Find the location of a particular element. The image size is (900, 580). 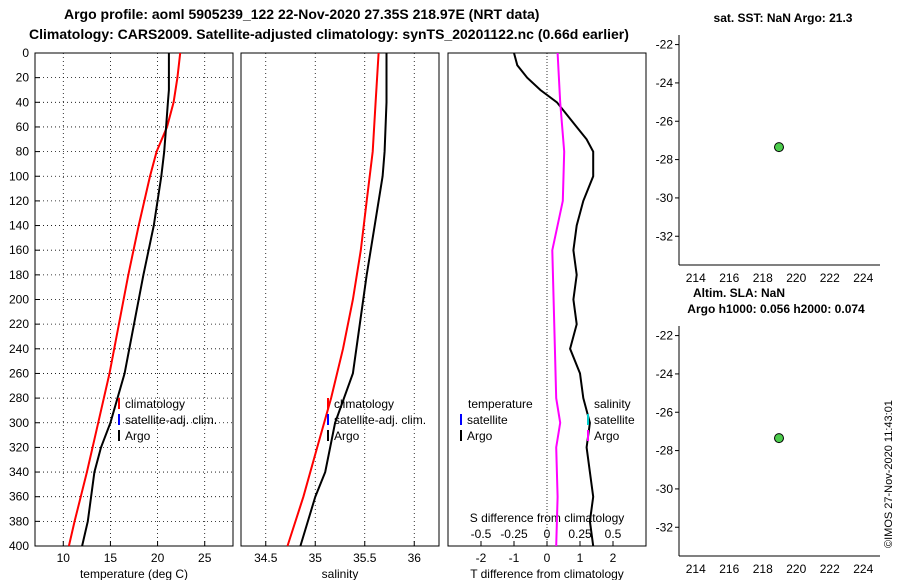

x-tick-label: 34.5 is located at coordinates (266, 558).